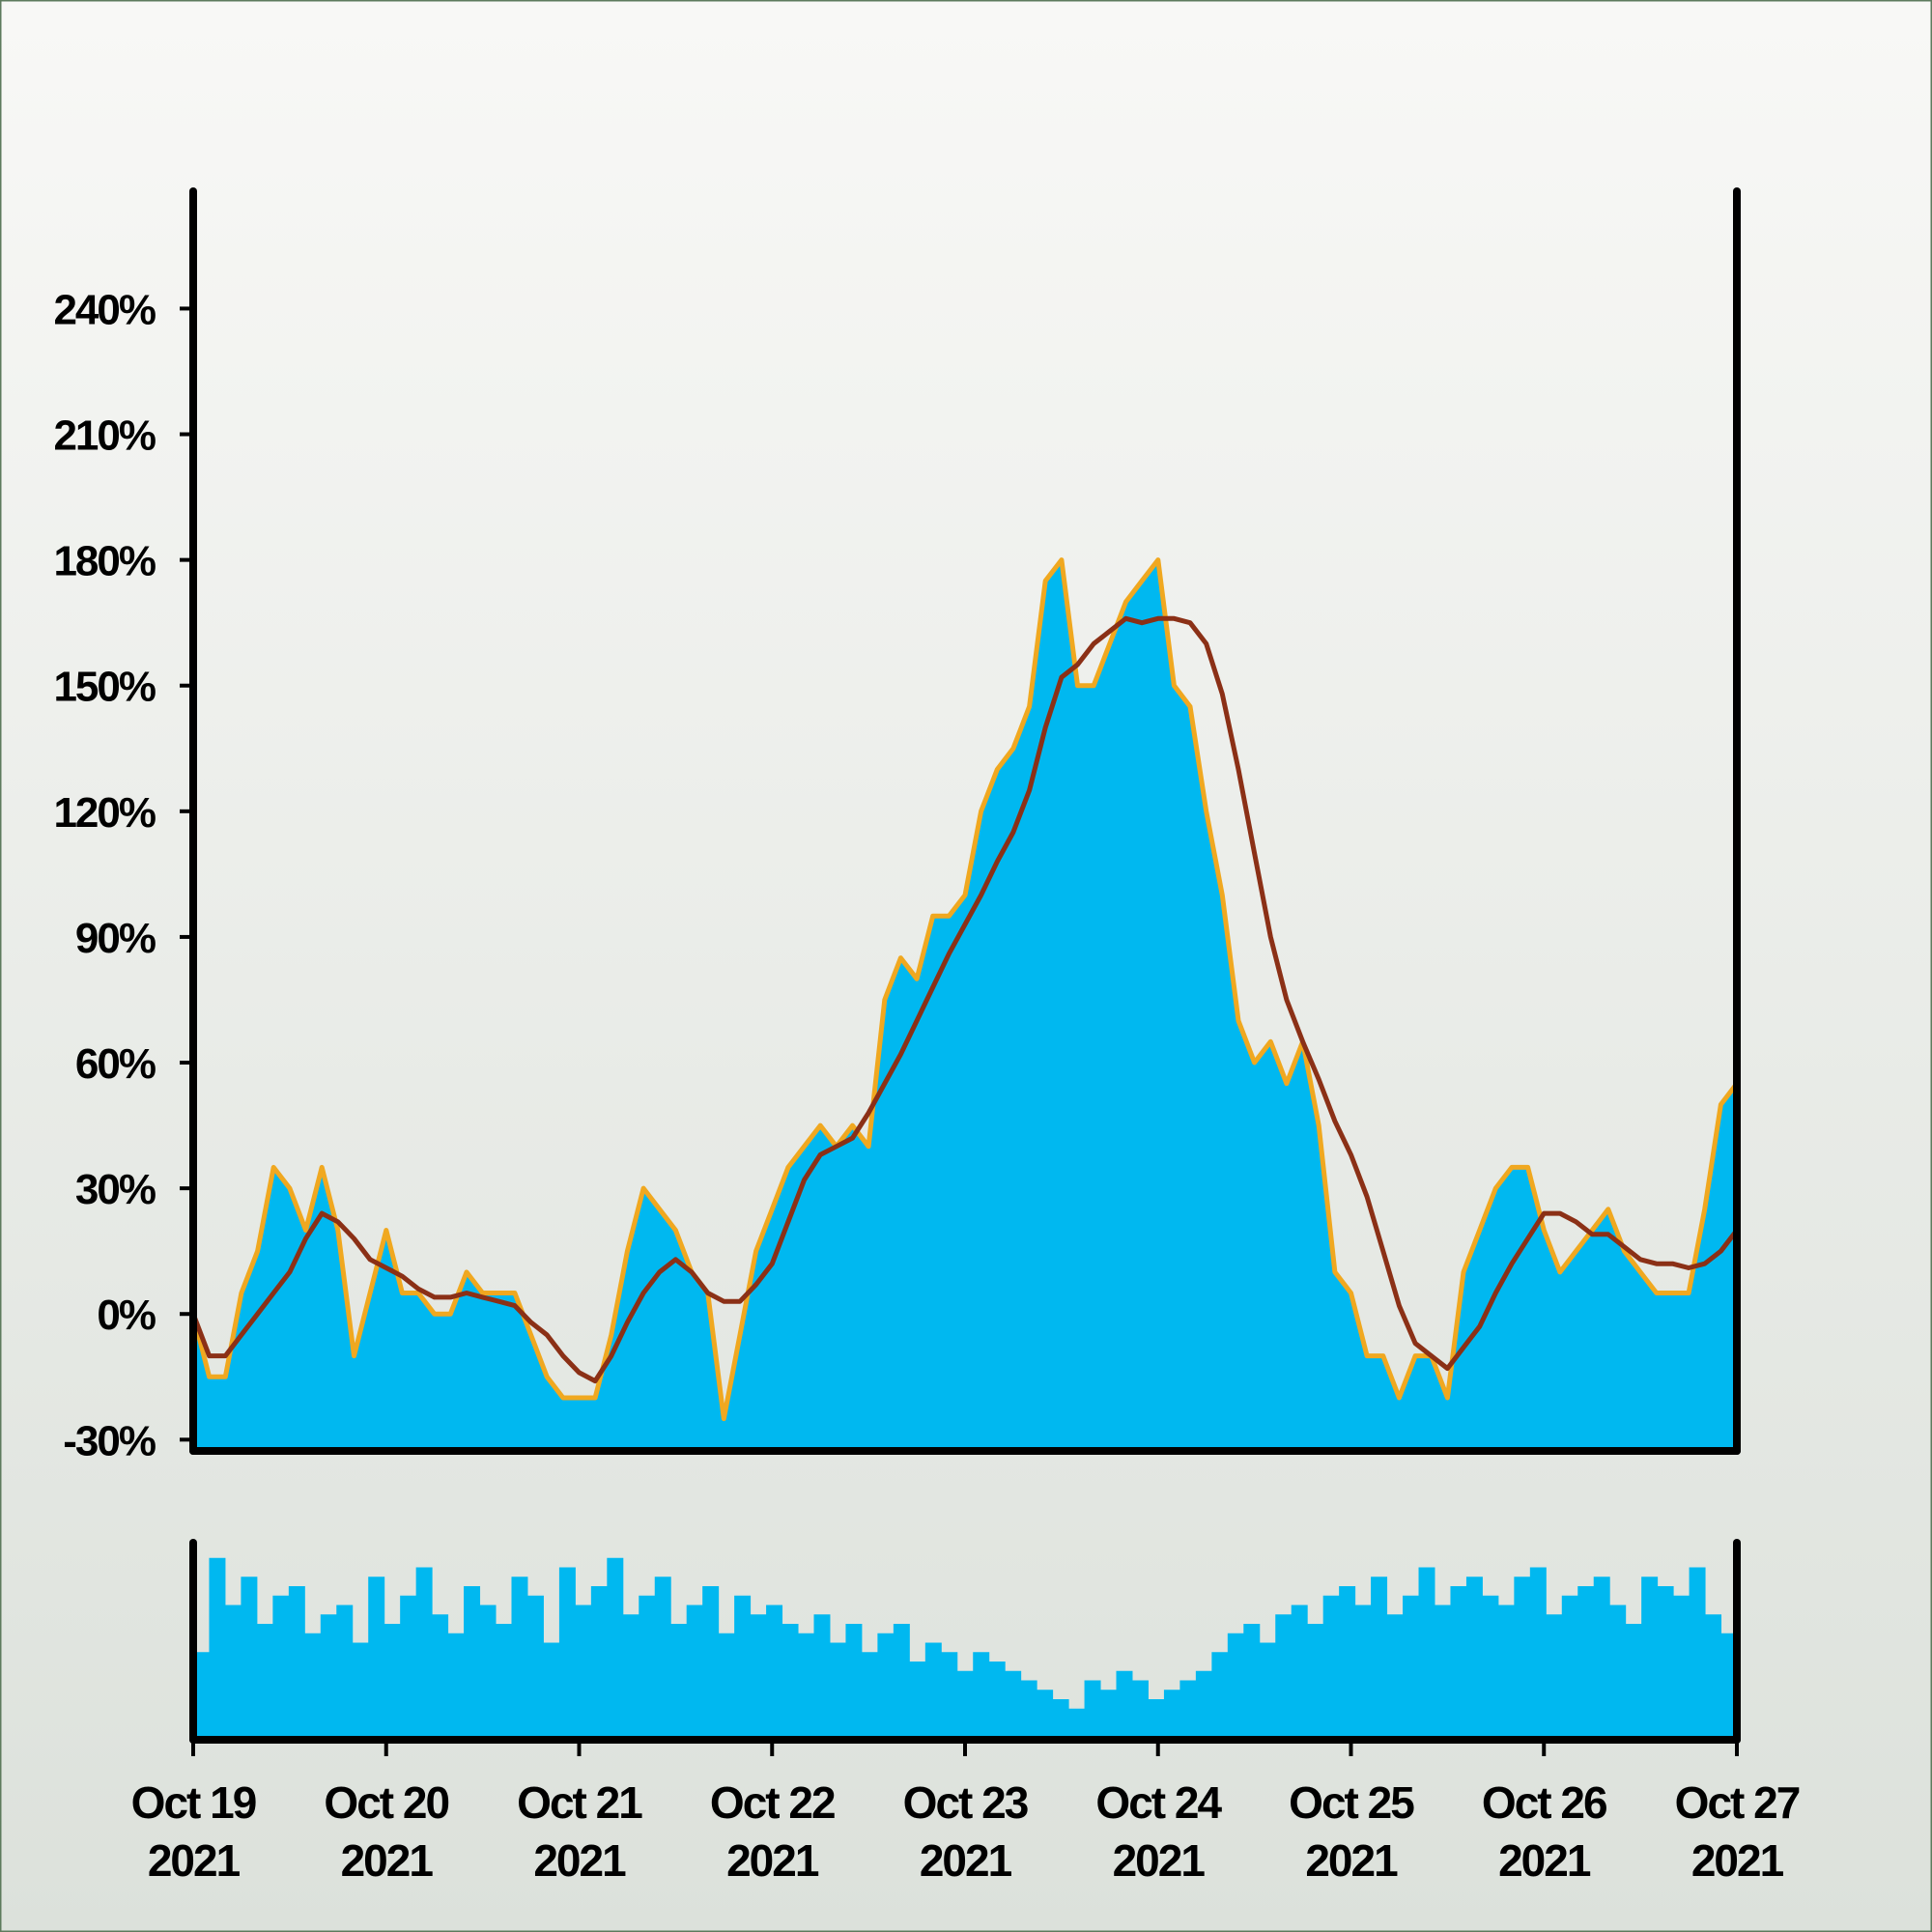  Describe the element at coordinates (1158, 1802) in the screenshot. I see `x-tick-label: Oct 24` at that location.